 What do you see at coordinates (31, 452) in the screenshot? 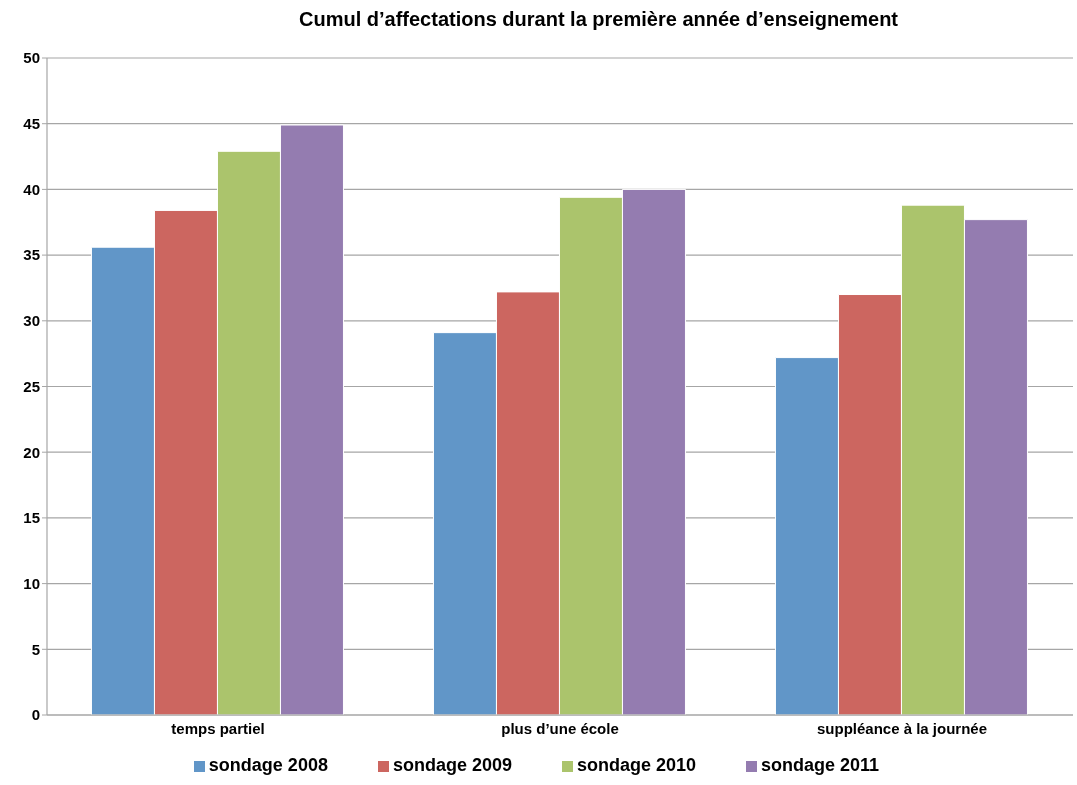
I see `y-tick-label: 20` at bounding box center [31, 452].